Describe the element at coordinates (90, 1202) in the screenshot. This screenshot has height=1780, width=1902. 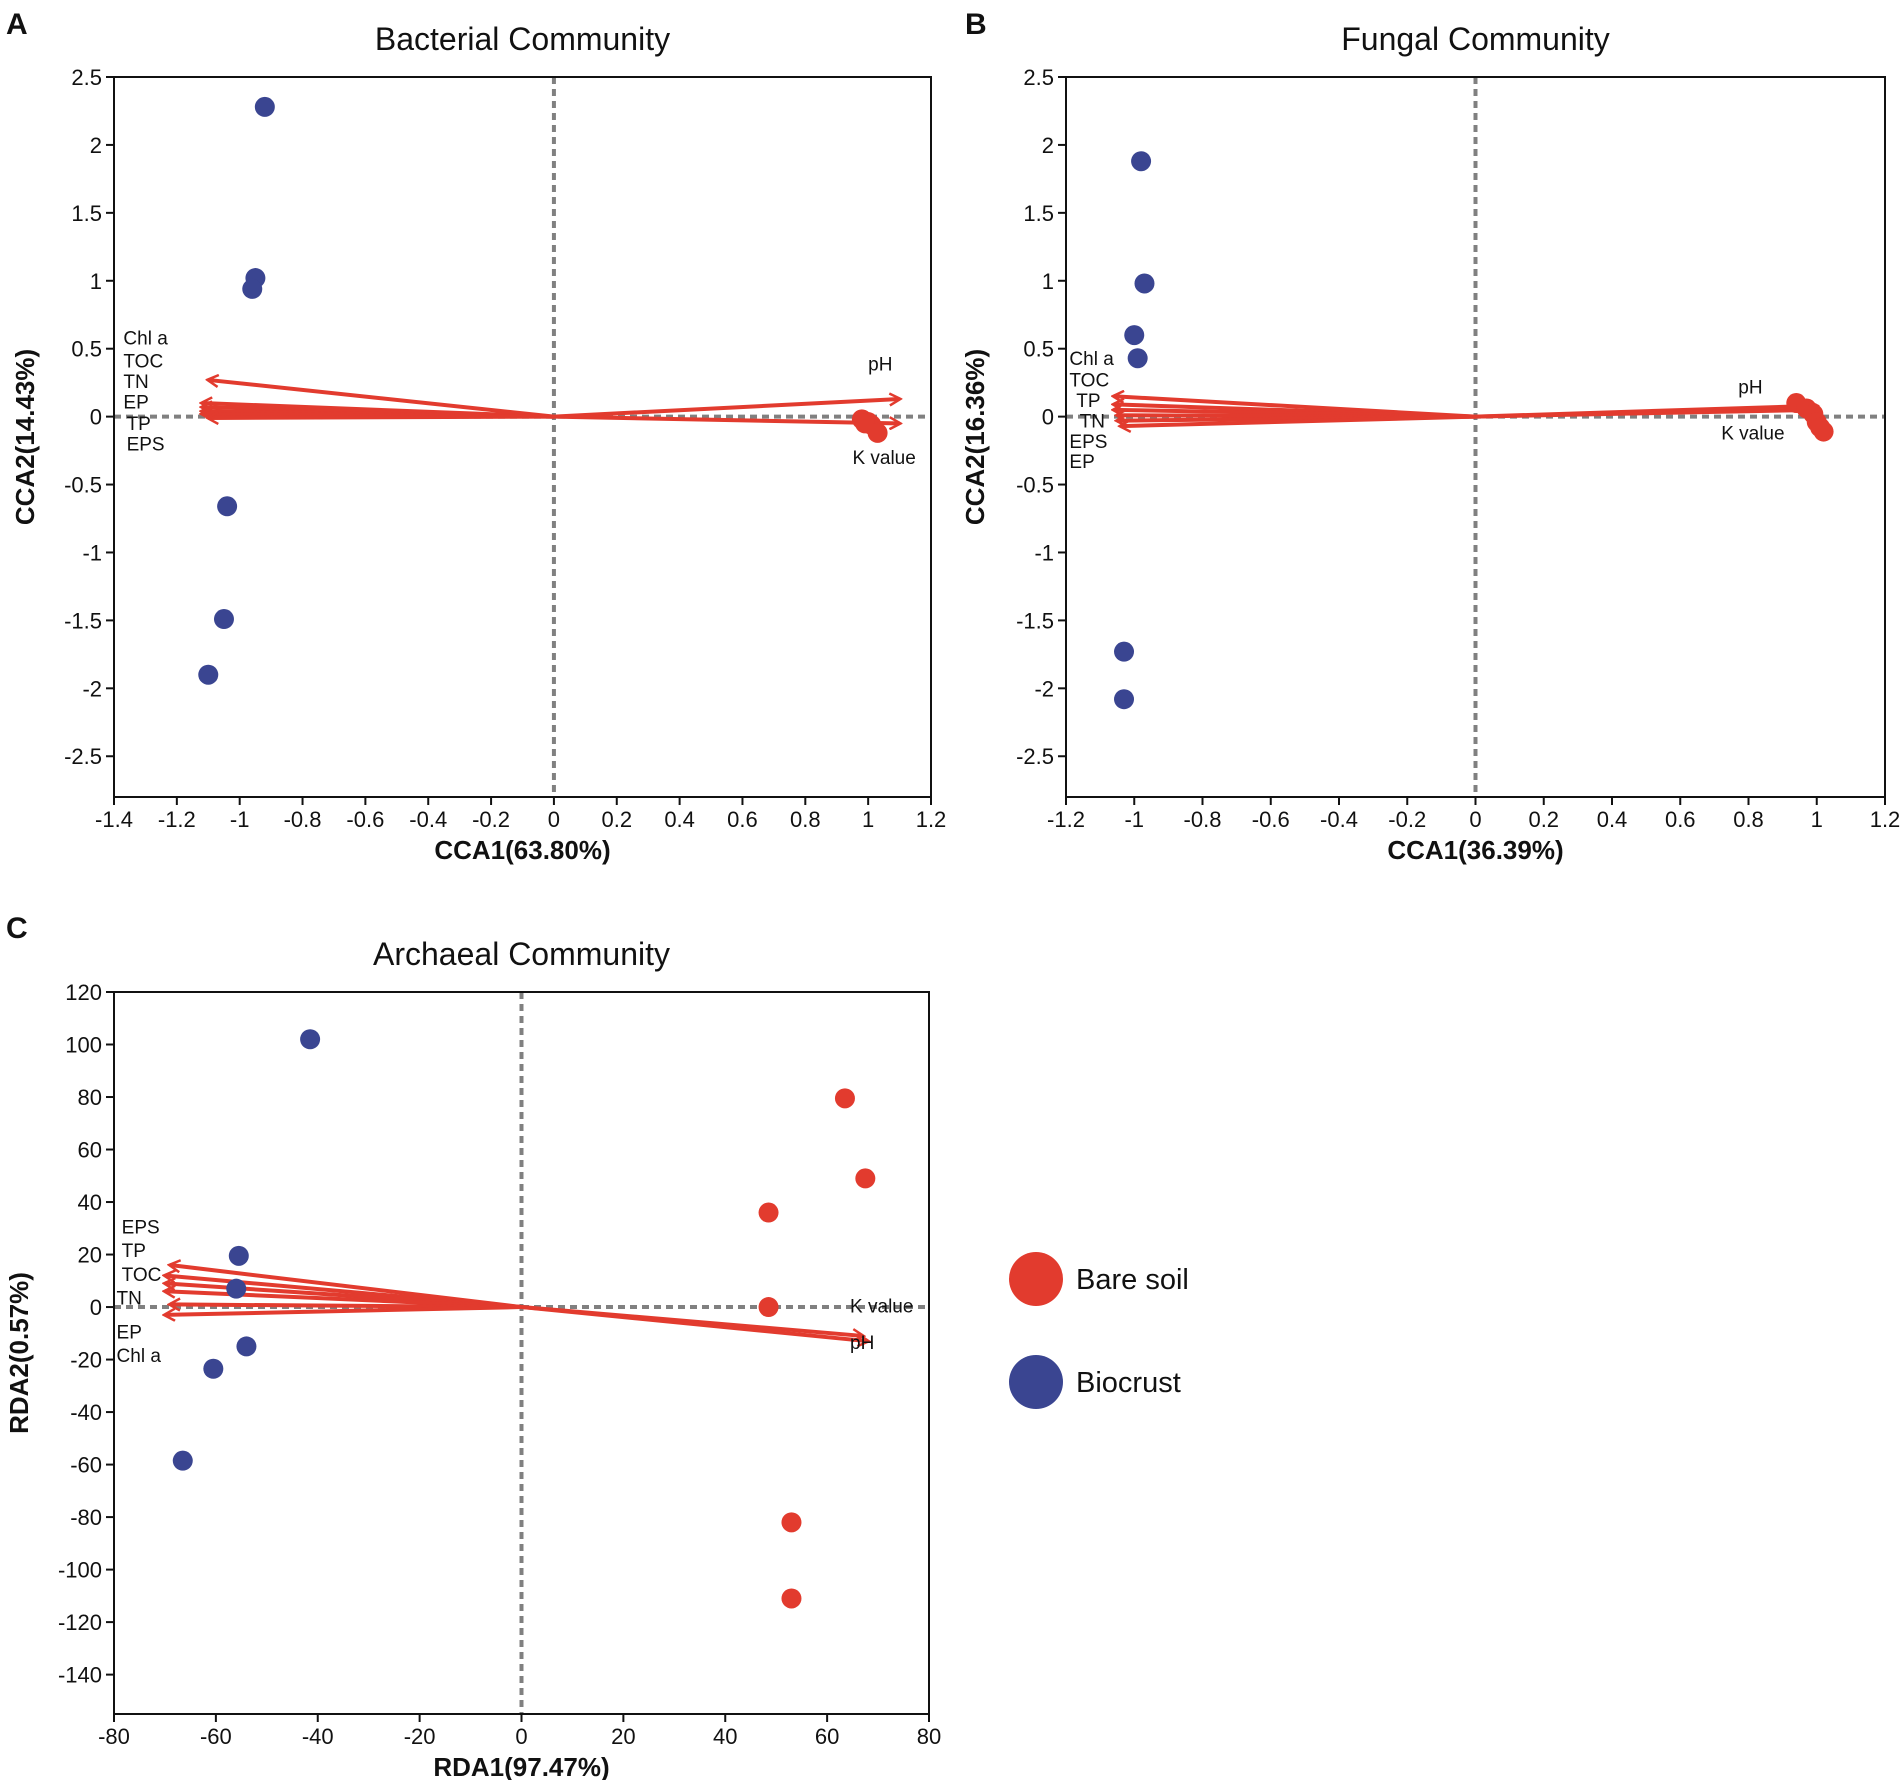
I see `y-tick-label: 40` at that location.